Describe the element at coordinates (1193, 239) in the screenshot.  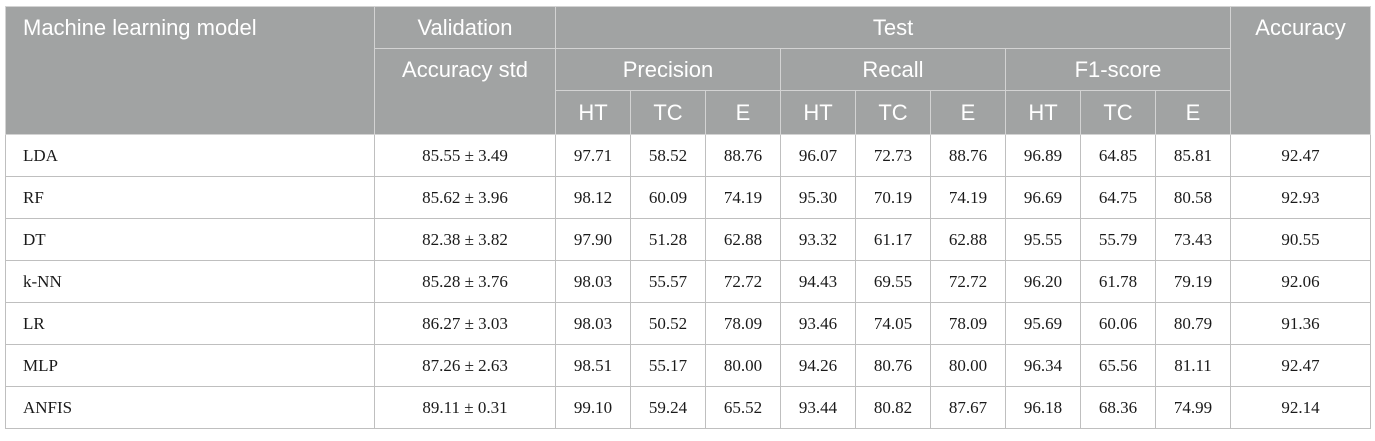
I see `cell-f1-e: 73.43` at that location.